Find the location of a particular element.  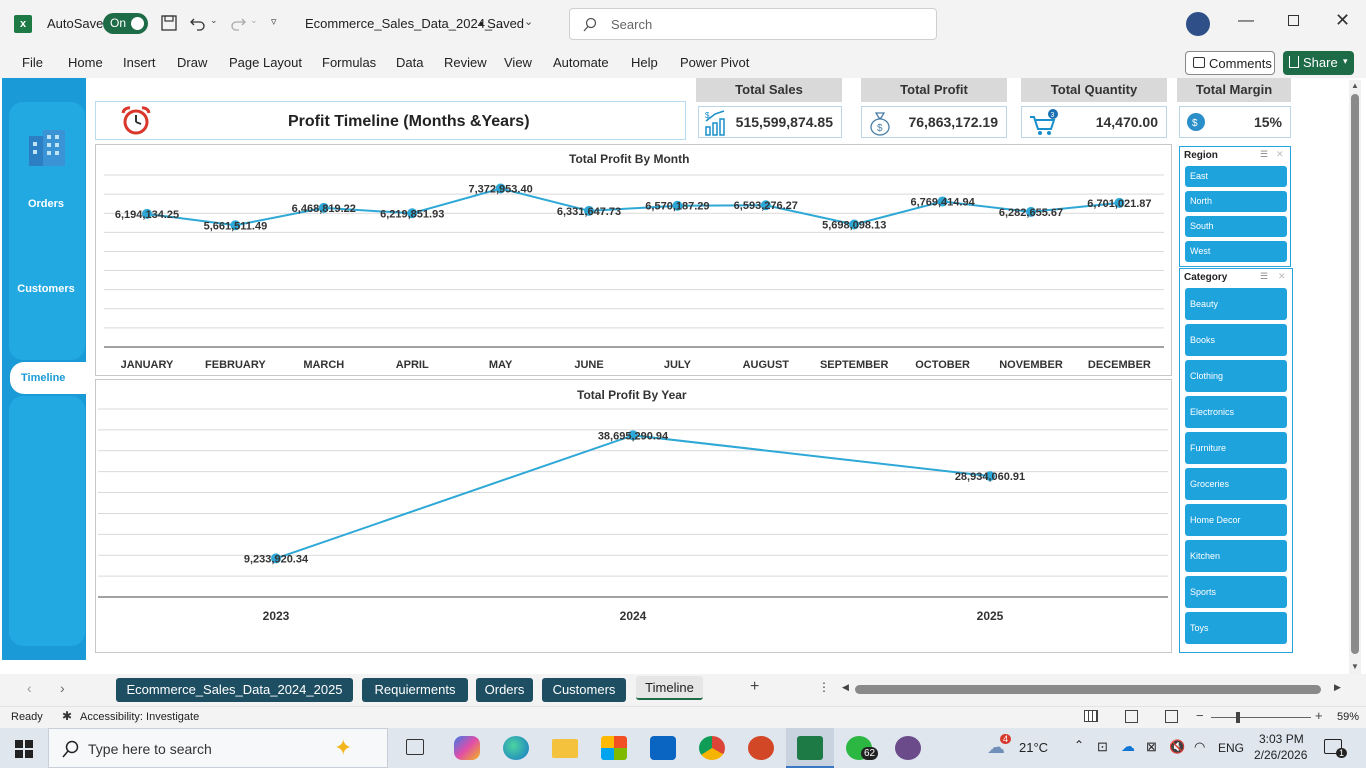

category-toys: Toys is located at coordinates (1236, 628).